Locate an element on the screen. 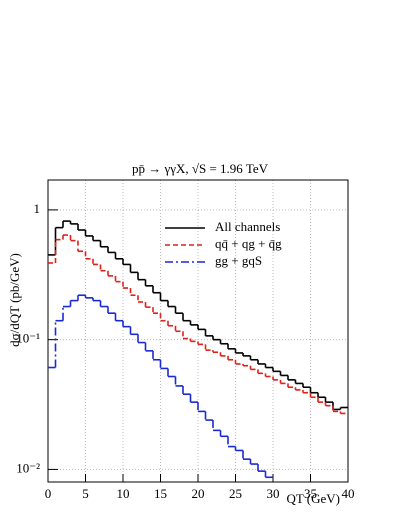 The image size is (400, 518). y-axis-label: dσ/dQT (pb/GeV) is located at coordinates (14, 300).